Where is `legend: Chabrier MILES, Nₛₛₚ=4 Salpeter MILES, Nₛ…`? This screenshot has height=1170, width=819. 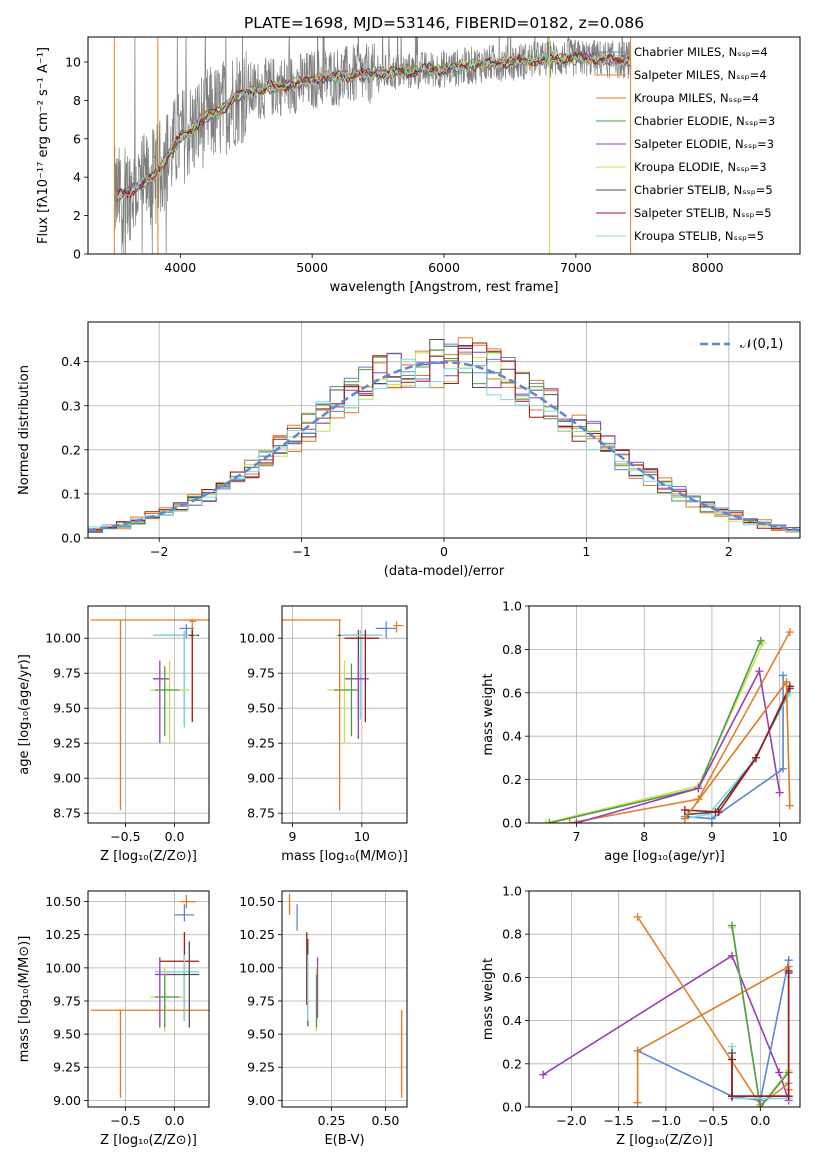
legend: Chabrier MILES, Nₛₛₚ=4 Salpeter MILES, Nₛ… is located at coordinates (685, 144).